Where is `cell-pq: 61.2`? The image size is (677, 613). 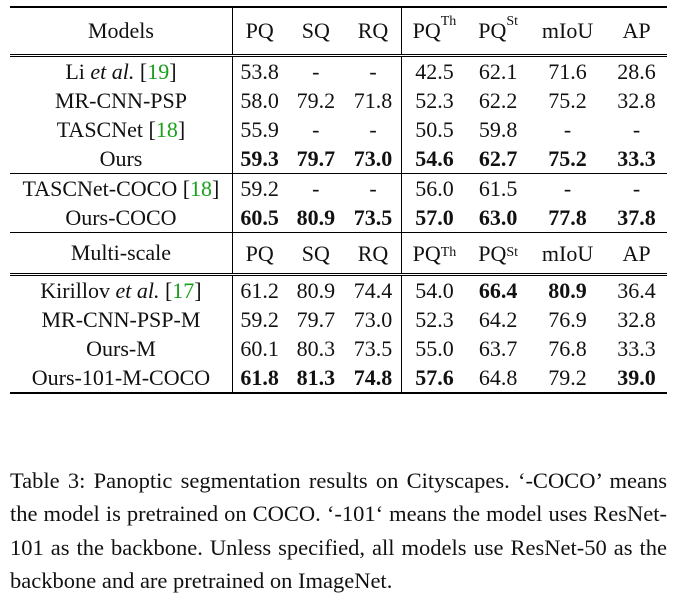 cell-pq: 61.2 is located at coordinates (259, 289).